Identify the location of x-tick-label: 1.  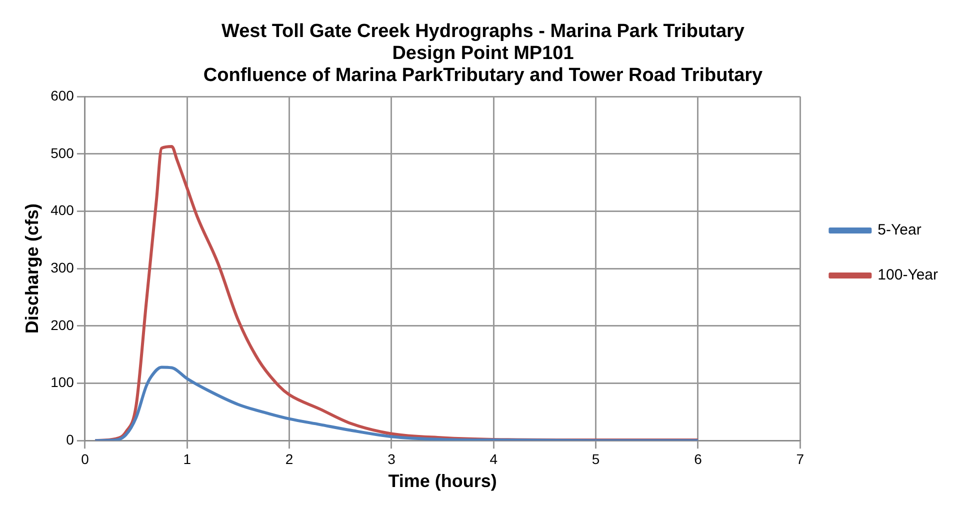
(187, 458).